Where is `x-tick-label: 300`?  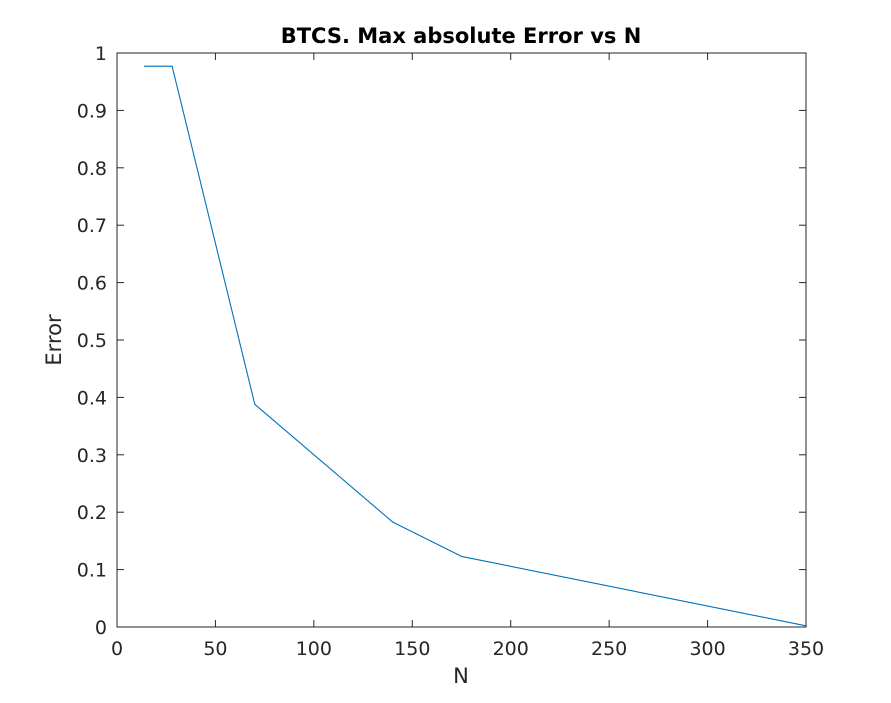 x-tick-label: 300 is located at coordinates (707, 649).